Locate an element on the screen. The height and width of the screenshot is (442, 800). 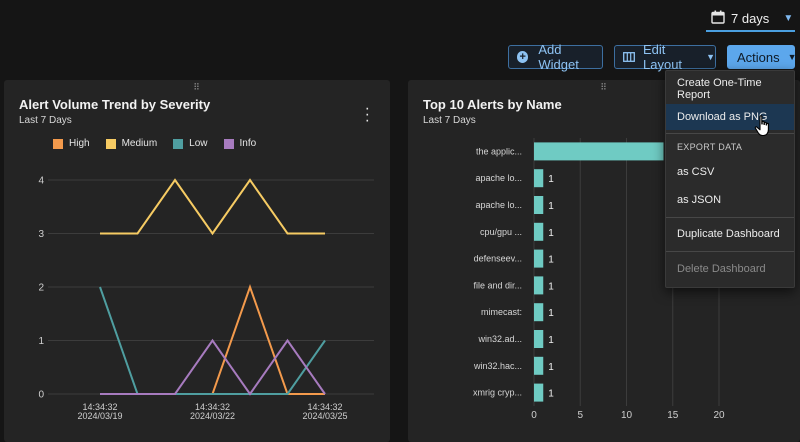
menu-item-create-report: Create One-Time Report is located at coordinates (719, 89).